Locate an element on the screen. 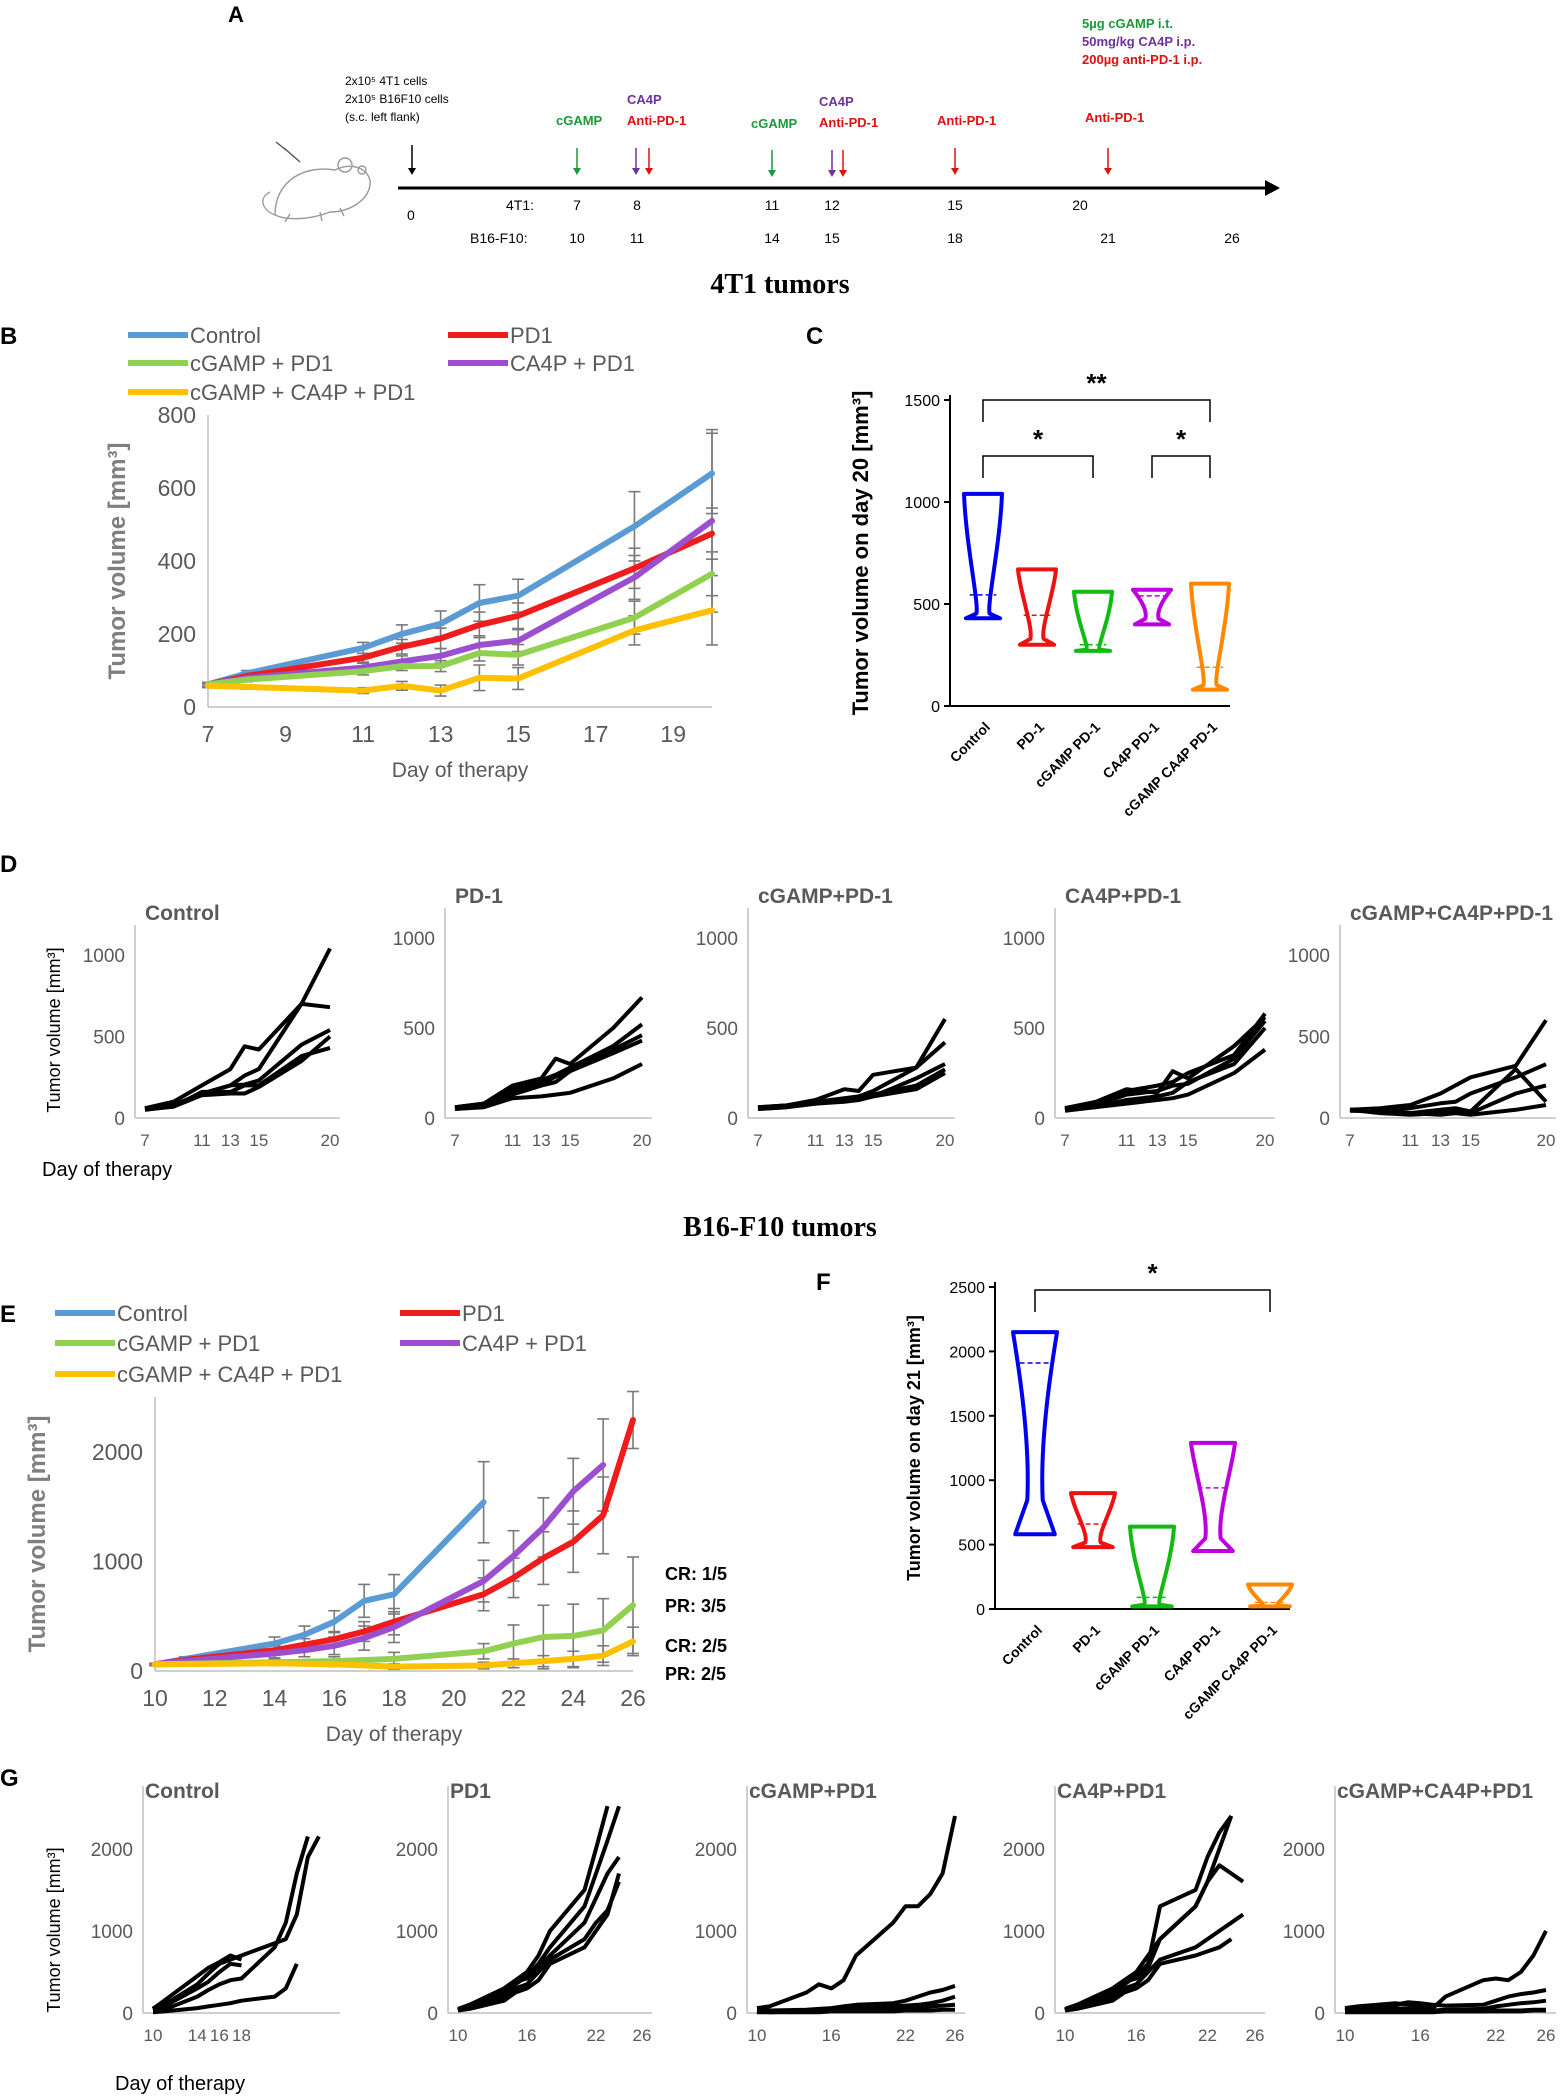 This screenshot has height=2097, width=1561. spider-title: CA4P+PD1 is located at coordinates (1111, 1791).